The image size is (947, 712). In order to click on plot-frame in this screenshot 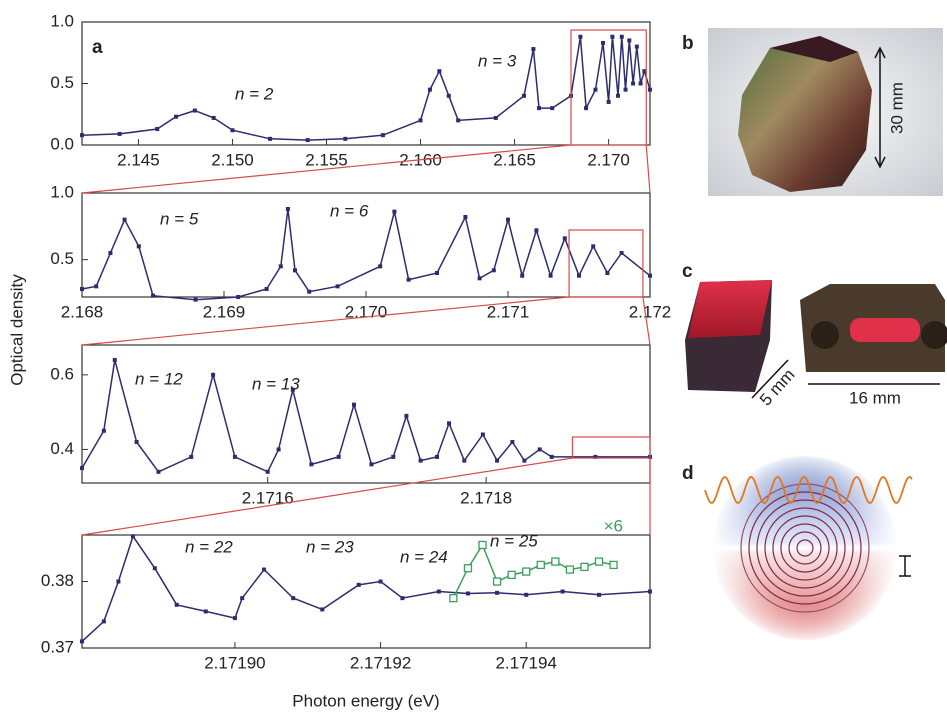, I will do `click(366, 414)`.